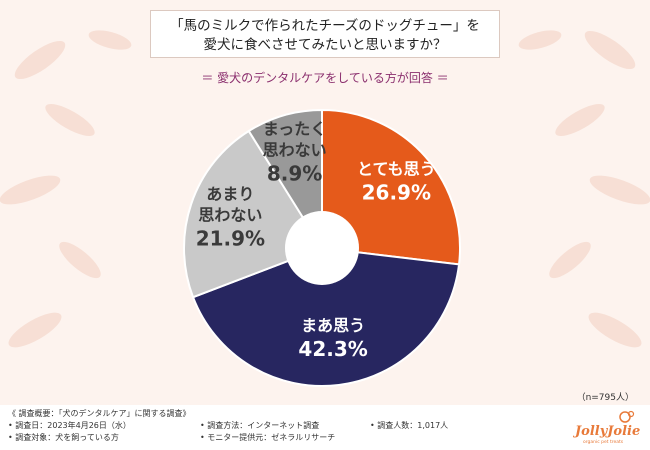  What do you see at coordinates (69, 425) in the screenshot?
I see `survey-date: • 調査日：2023年4月26日（水）` at bounding box center [69, 425].